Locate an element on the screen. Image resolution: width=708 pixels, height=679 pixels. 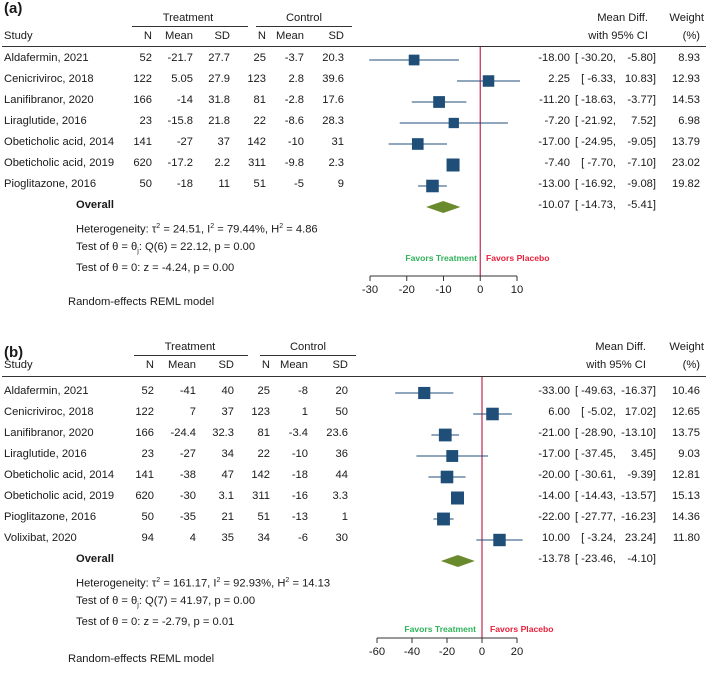
weight: 6.98 is located at coordinates (689, 121).